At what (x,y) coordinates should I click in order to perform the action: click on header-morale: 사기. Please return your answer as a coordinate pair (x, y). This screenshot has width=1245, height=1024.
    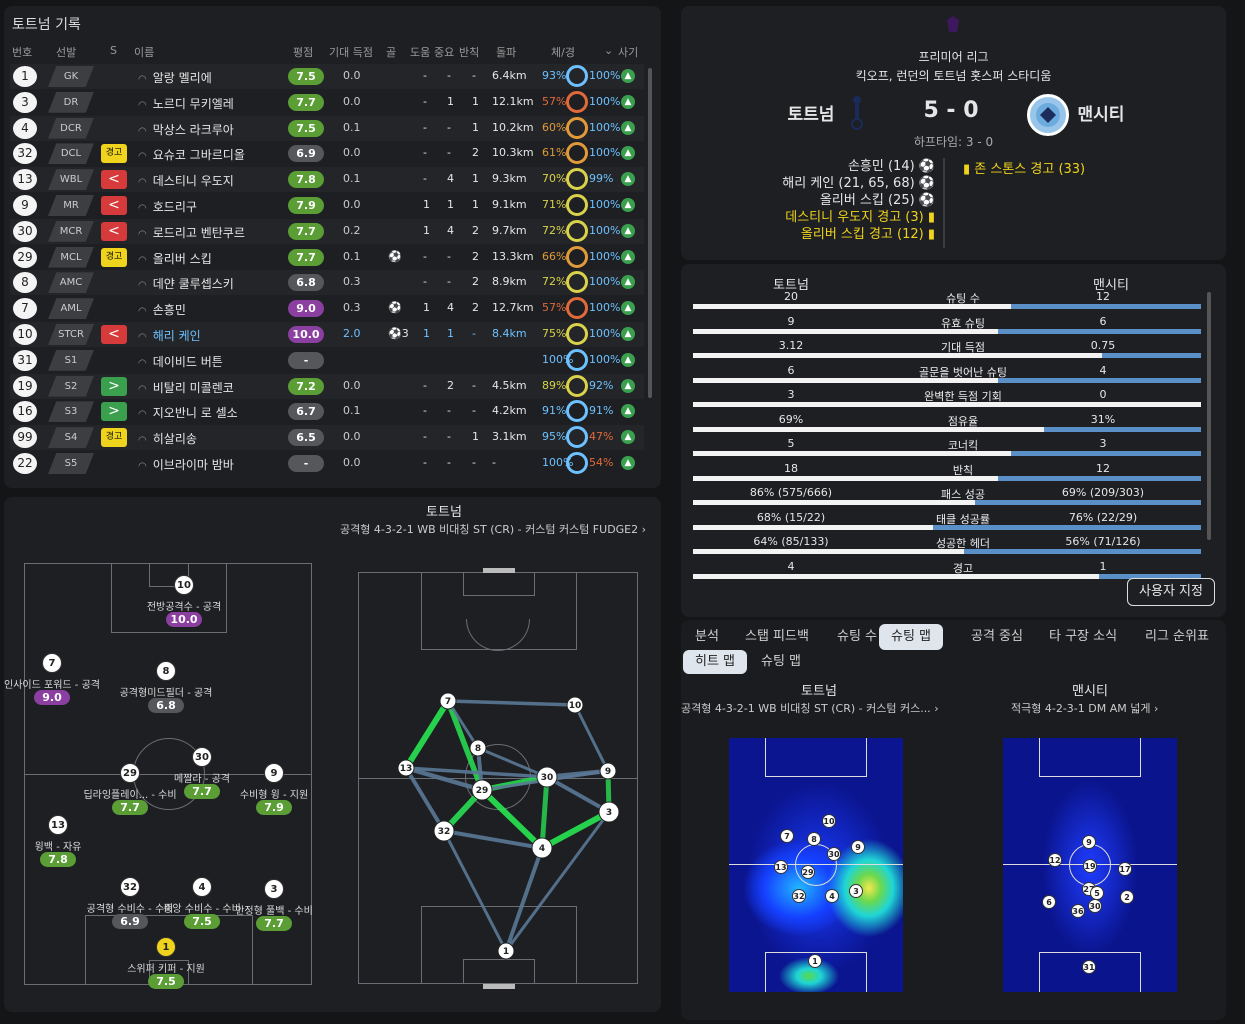
    Looking at the image, I should click on (628, 52).